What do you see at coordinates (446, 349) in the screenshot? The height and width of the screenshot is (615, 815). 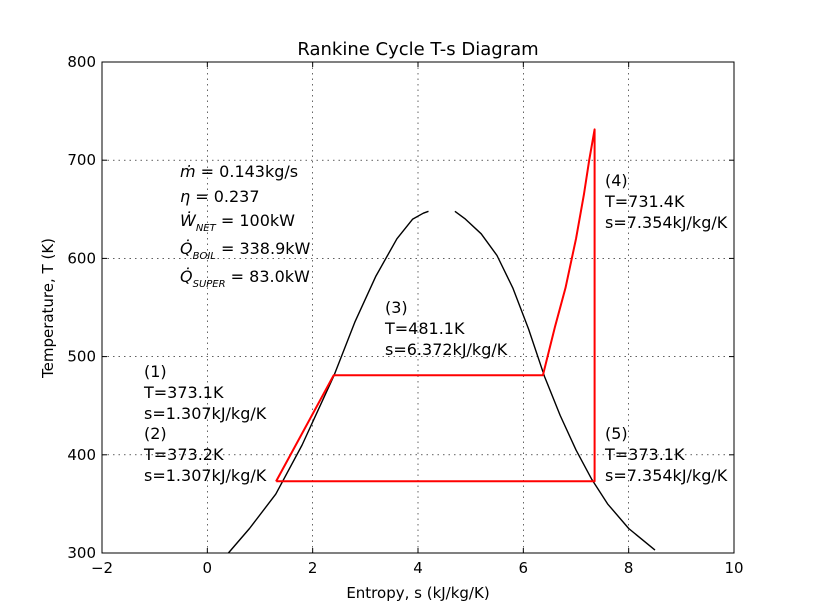 I see `state-label: s=6.372kJ/kg/K` at bounding box center [446, 349].